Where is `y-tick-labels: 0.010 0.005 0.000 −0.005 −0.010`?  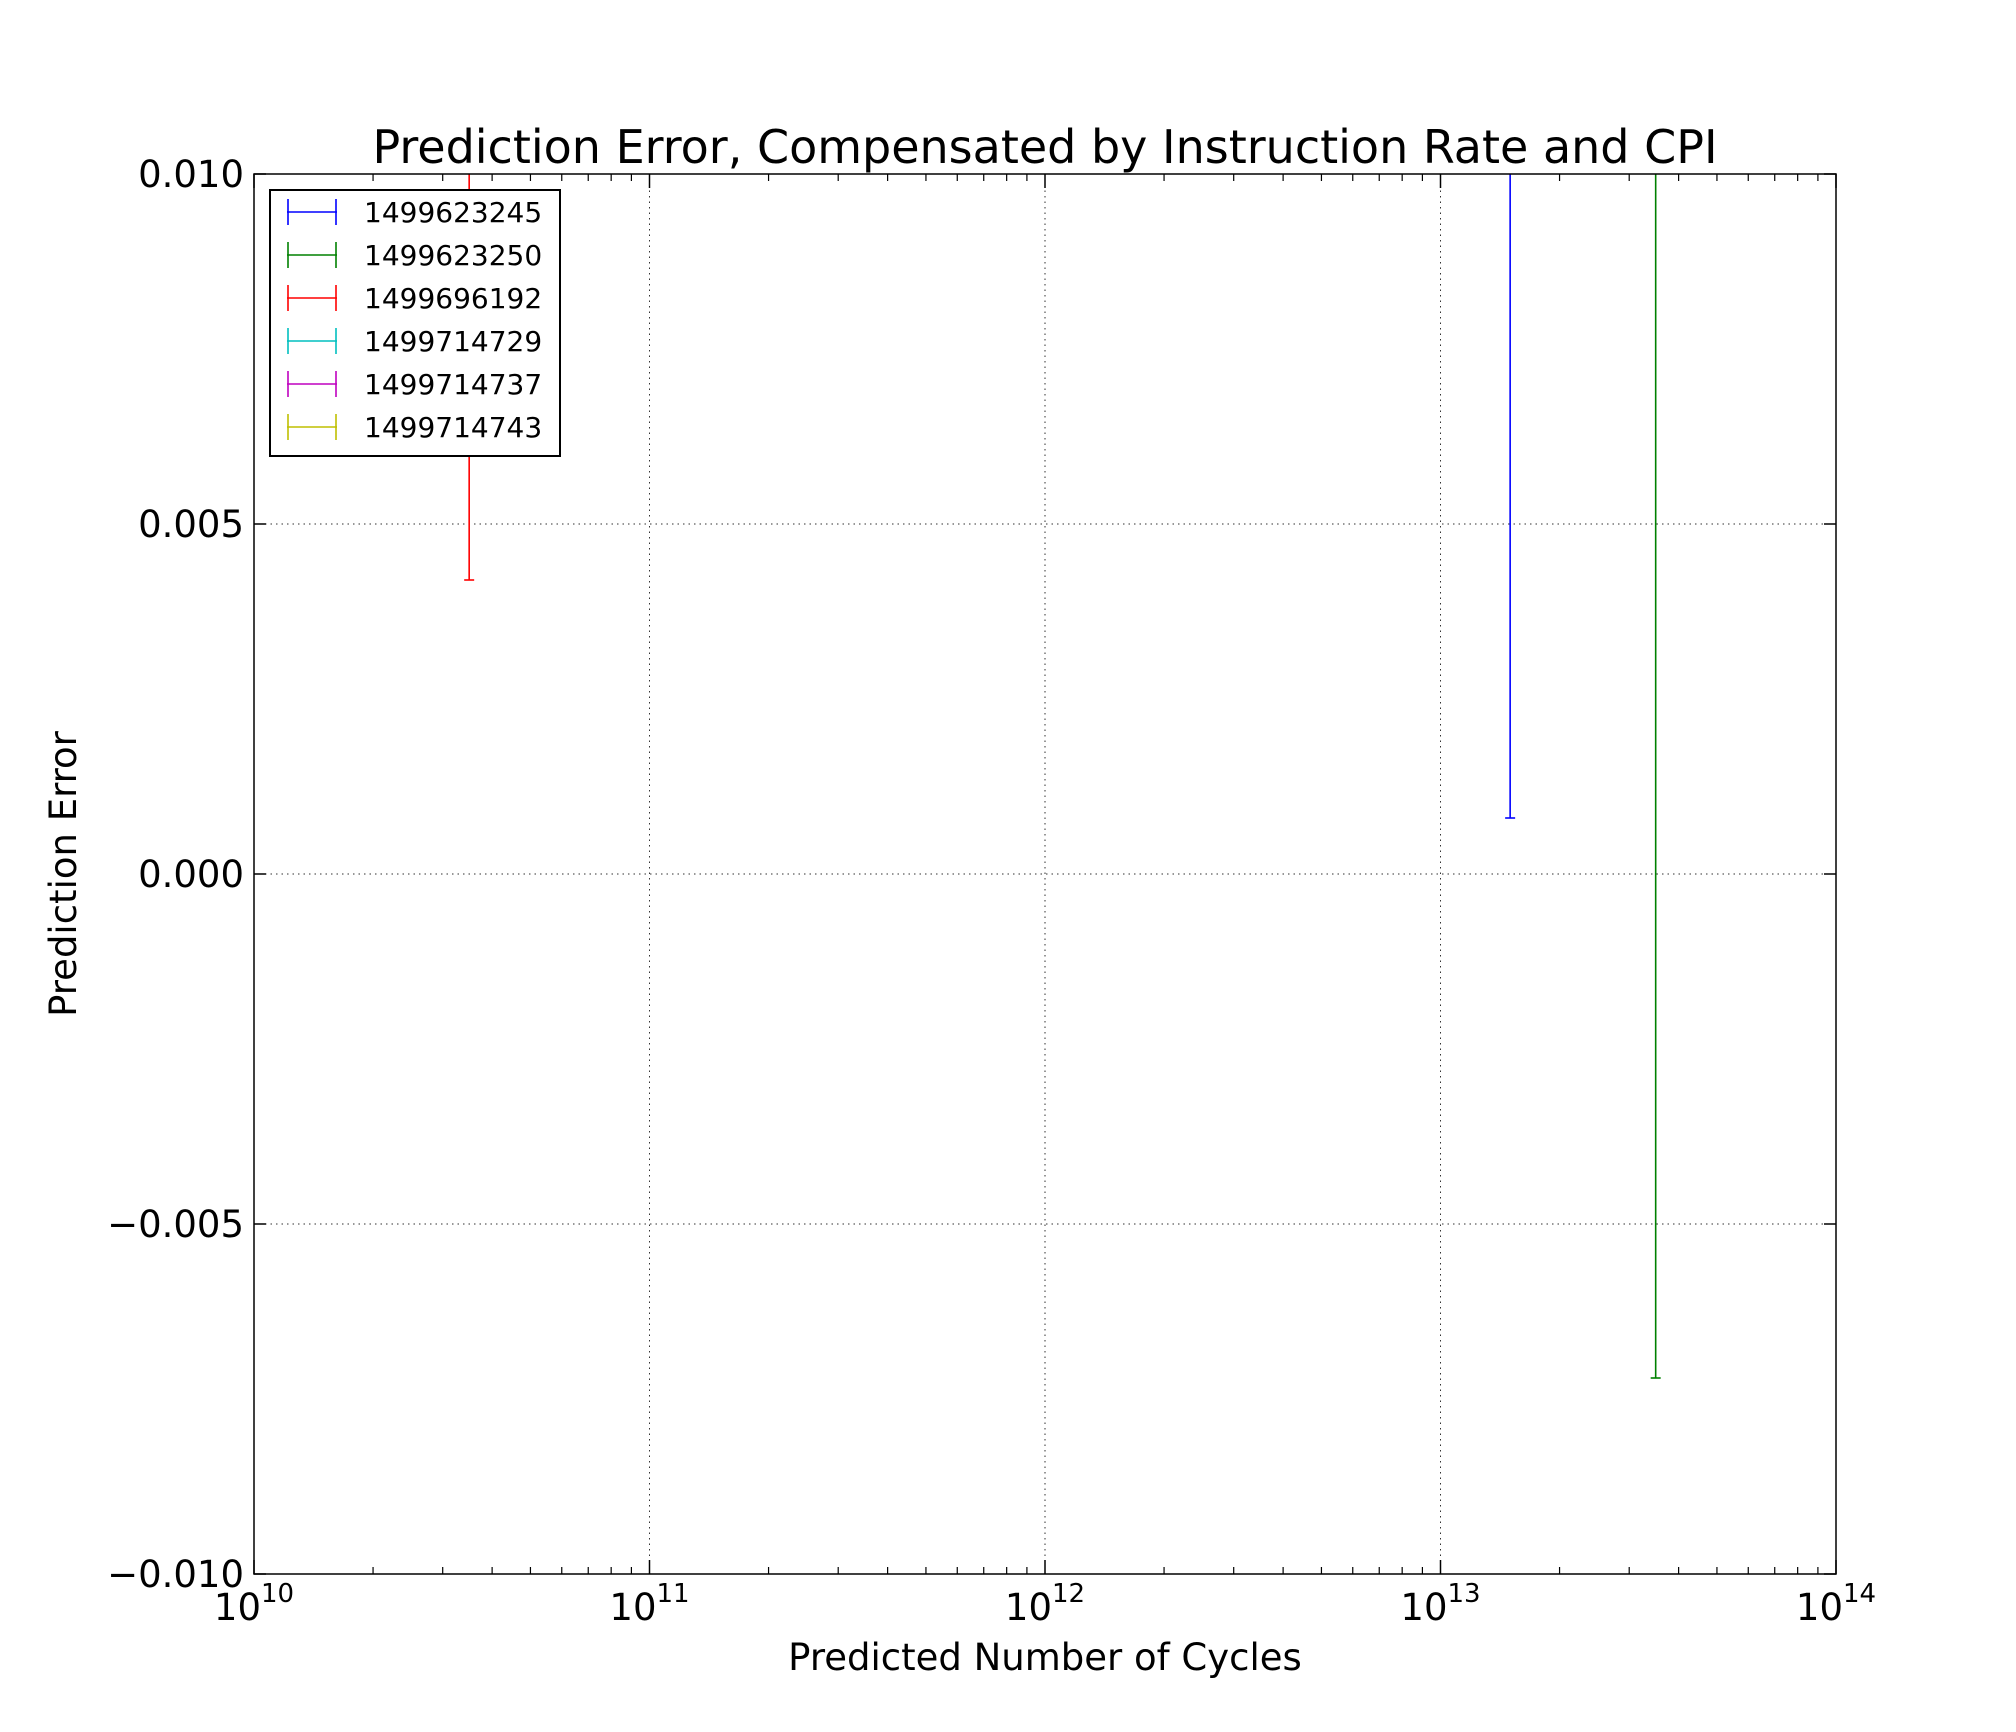
y-tick-labels: 0.010 0.005 0.000 −0.005 −0.010 is located at coordinates (175, 874).